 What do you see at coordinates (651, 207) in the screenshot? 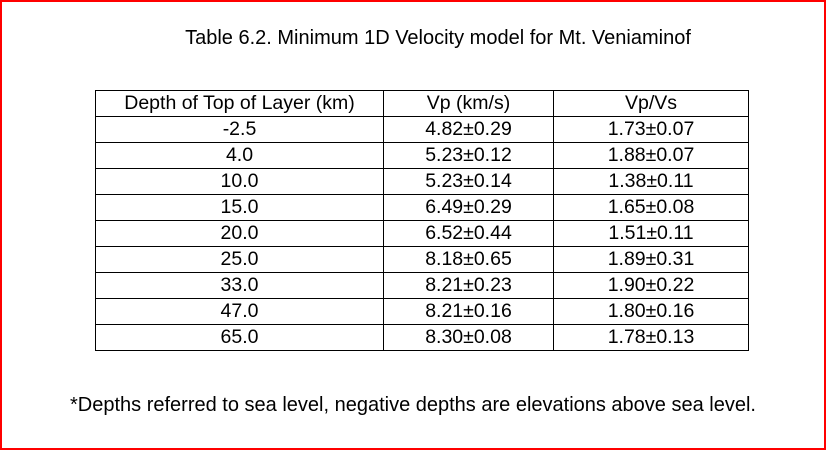
I see `cell-vp-vs: 1.65±0.08` at bounding box center [651, 207].